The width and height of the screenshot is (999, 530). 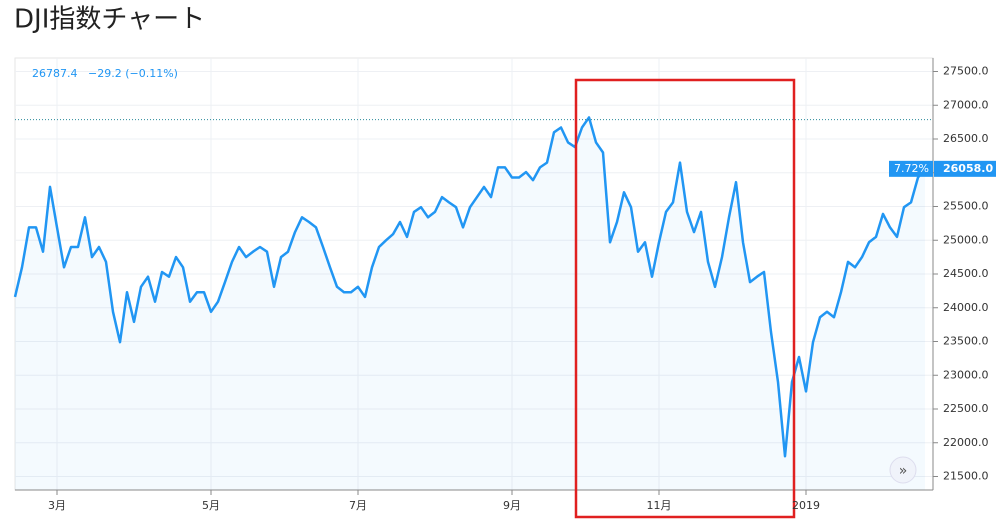 What do you see at coordinates (57, 505) in the screenshot?
I see `x-tick-label: 3月` at bounding box center [57, 505].